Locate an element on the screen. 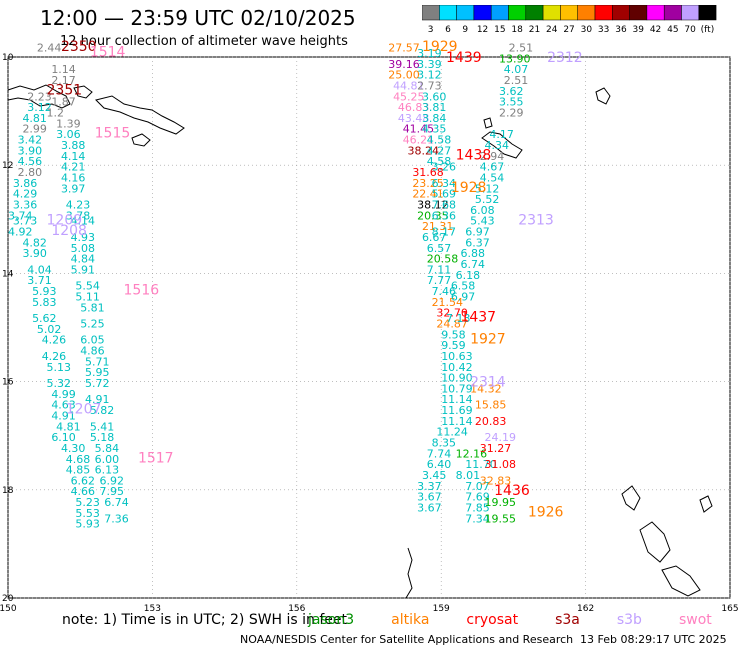 The image size is (740, 650). legend-label: 36 is located at coordinates (621, 30).